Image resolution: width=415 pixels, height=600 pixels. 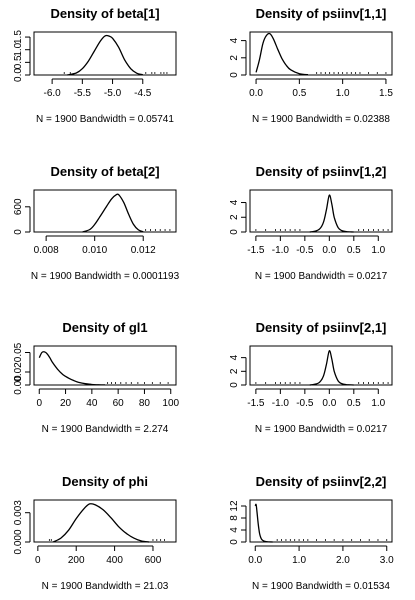 What do you see at coordinates (143, 250) in the screenshot?
I see `x-tick-label: 0.012` at bounding box center [143, 250].